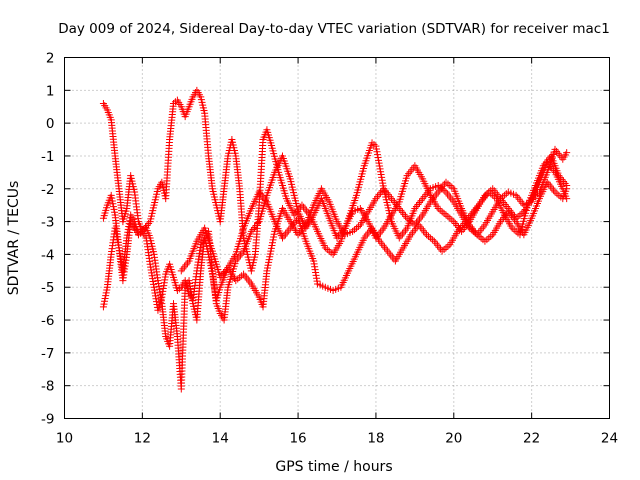 The image size is (640, 480). What do you see at coordinates (220, 439) in the screenshot?
I see `x-tick-label: 14` at bounding box center [220, 439].